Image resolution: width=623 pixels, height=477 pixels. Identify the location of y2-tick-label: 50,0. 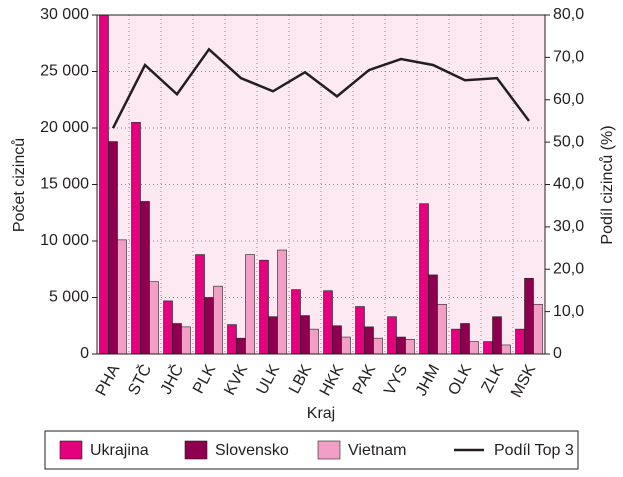
(568, 141).